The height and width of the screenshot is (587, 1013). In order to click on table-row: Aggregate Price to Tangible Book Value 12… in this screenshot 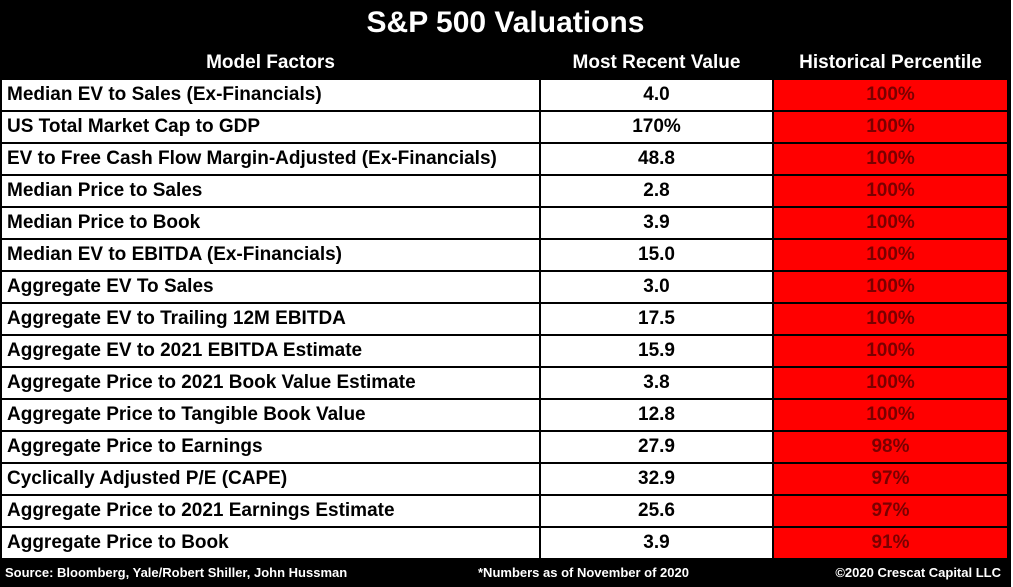, I will do `click(504, 415)`.